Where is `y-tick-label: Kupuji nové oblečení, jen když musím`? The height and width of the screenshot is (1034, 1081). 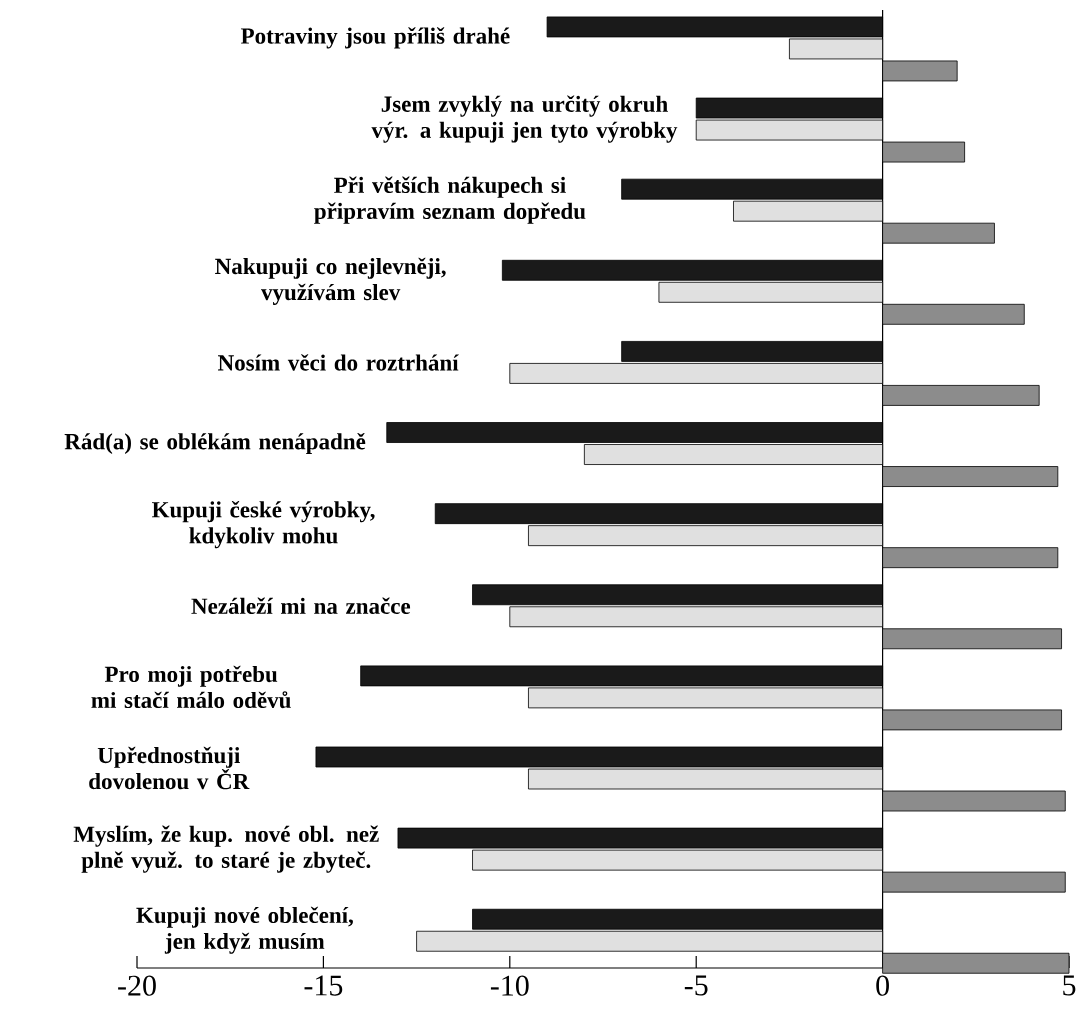
y-tick-label: Kupuji nové oblečení, jen když musím is located at coordinates (244, 930).